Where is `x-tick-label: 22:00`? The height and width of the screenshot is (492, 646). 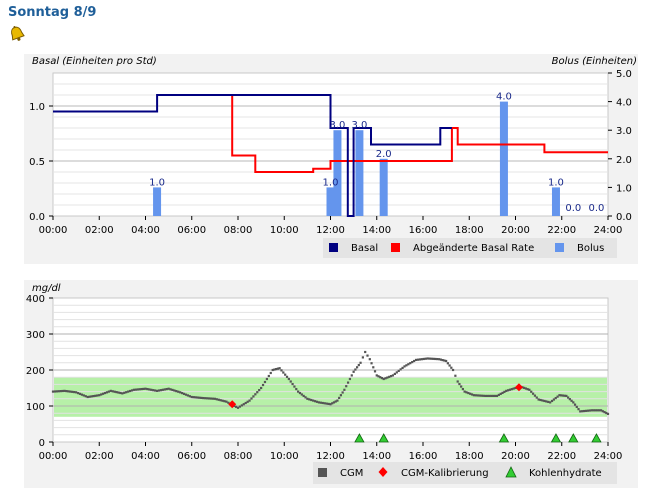
x-tick-label: 22:00 is located at coordinates (561, 456).